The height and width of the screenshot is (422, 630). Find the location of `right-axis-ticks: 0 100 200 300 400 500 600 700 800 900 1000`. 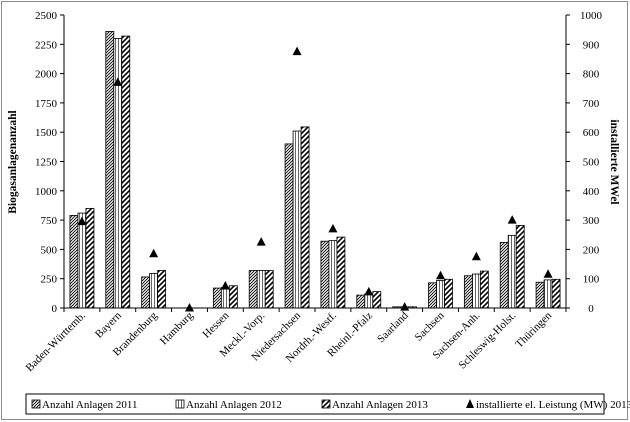

right-axis-ticks: 0 100 200 300 400 500 600 700 800 900 1000 is located at coordinates (584, 162).